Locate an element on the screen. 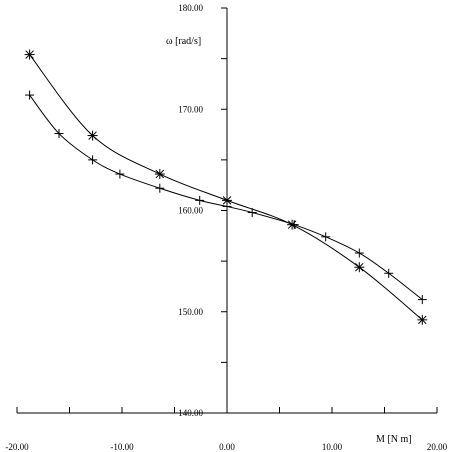 Image resolution: width=451 pixels, height=452 pixels. y-tick-label: 140.00 is located at coordinates (190, 413).